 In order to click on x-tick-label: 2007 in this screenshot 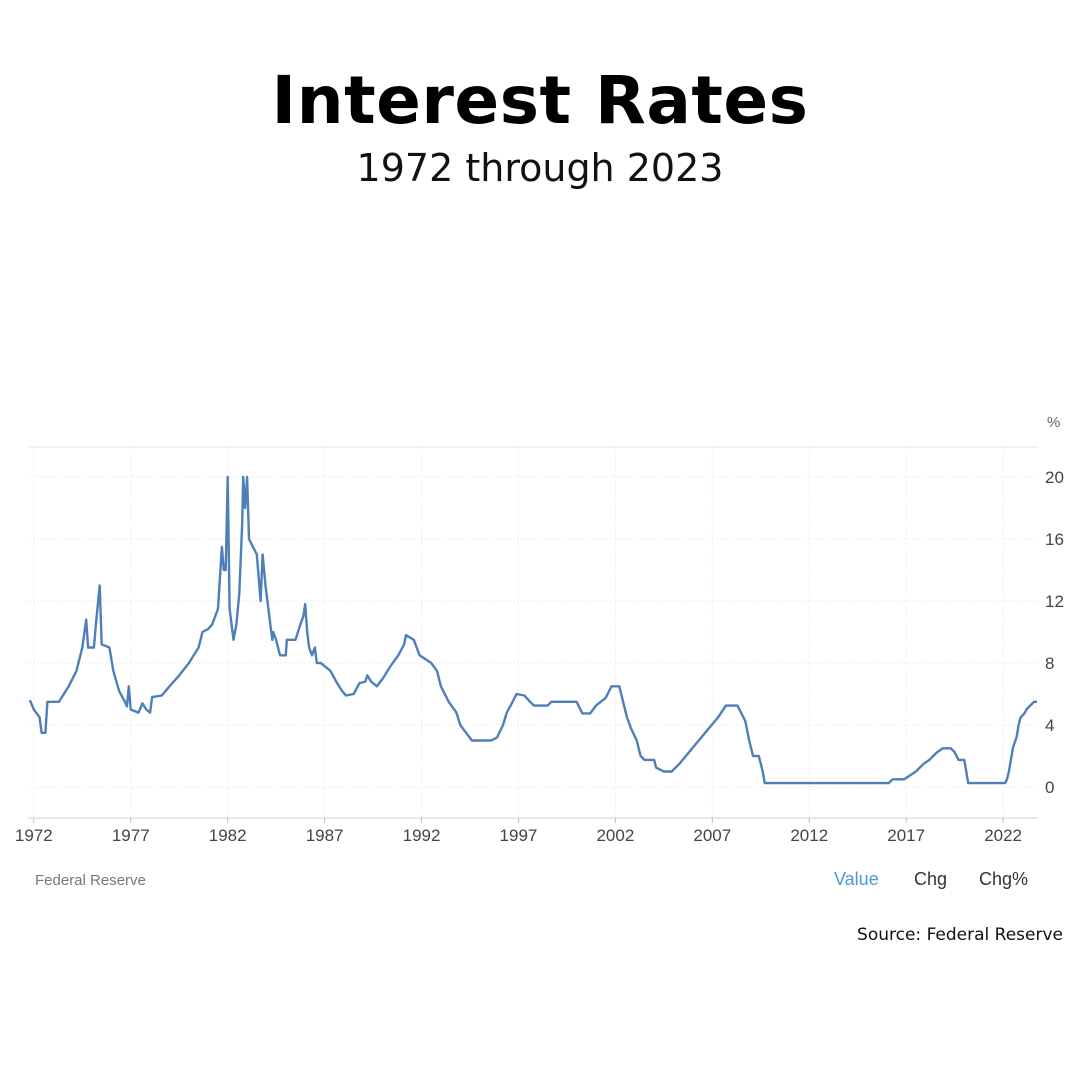, I will do `click(712, 835)`.